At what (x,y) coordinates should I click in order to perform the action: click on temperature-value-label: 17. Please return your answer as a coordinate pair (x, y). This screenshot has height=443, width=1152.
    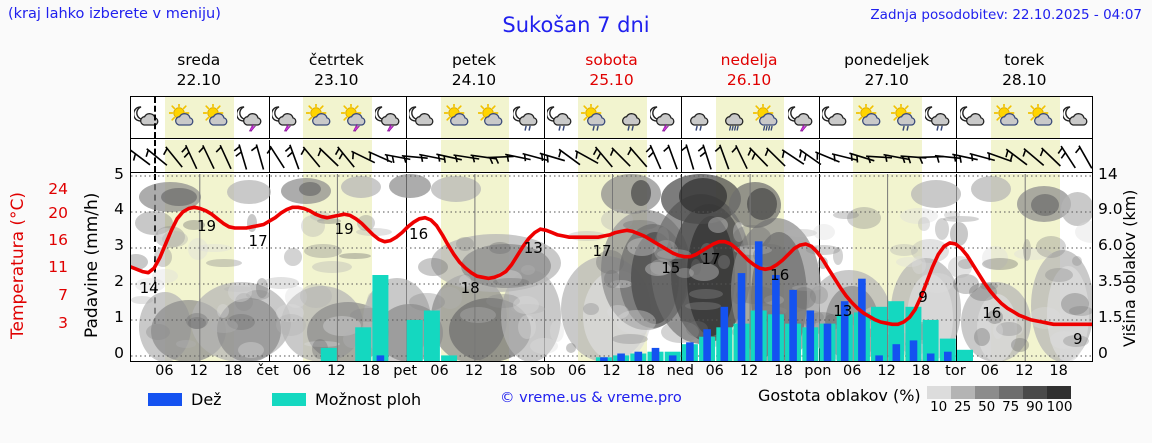
    Looking at the image, I should click on (602, 251).